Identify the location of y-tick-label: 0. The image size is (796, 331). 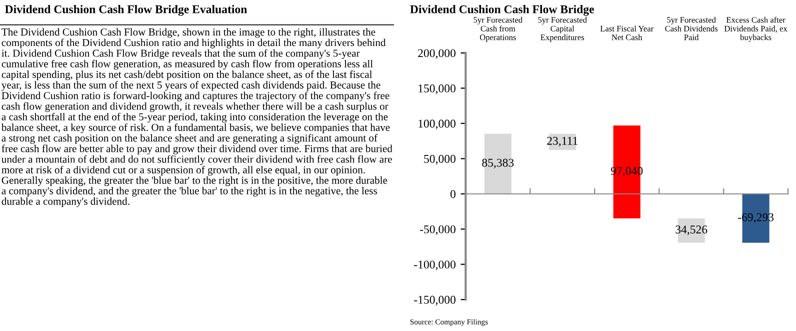
(453, 194).